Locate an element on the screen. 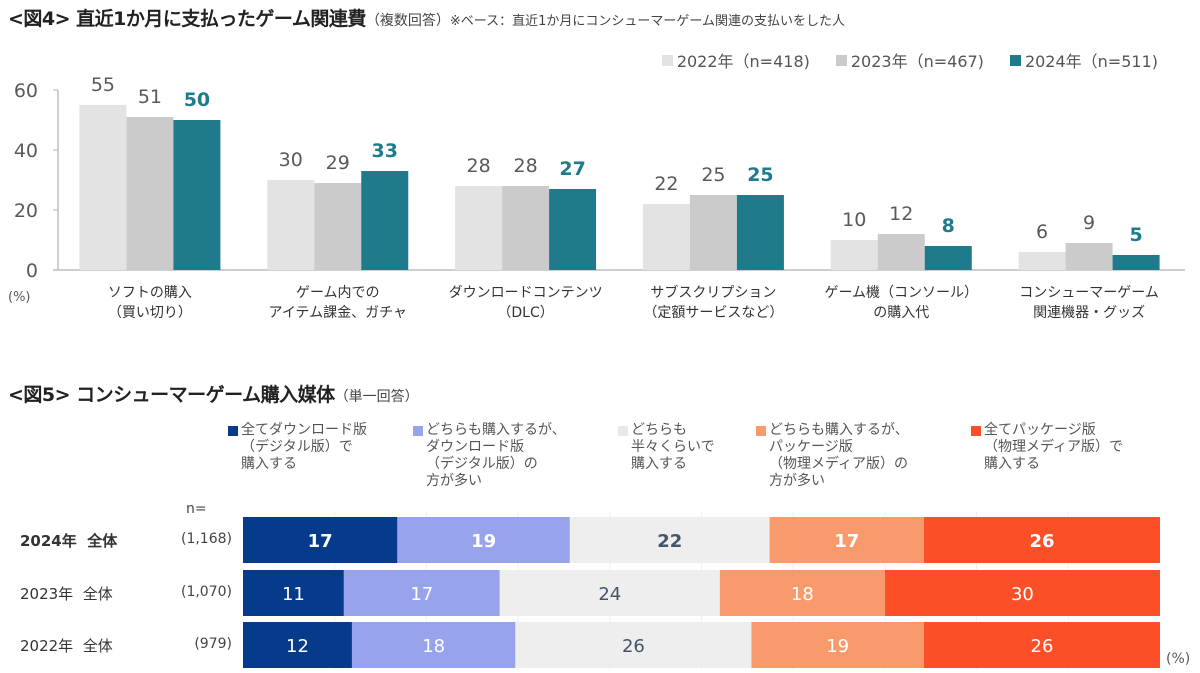 The width and height of the screenshot is (1200, 673). legend-swatch-2023 is located at coordinates (841, 60).